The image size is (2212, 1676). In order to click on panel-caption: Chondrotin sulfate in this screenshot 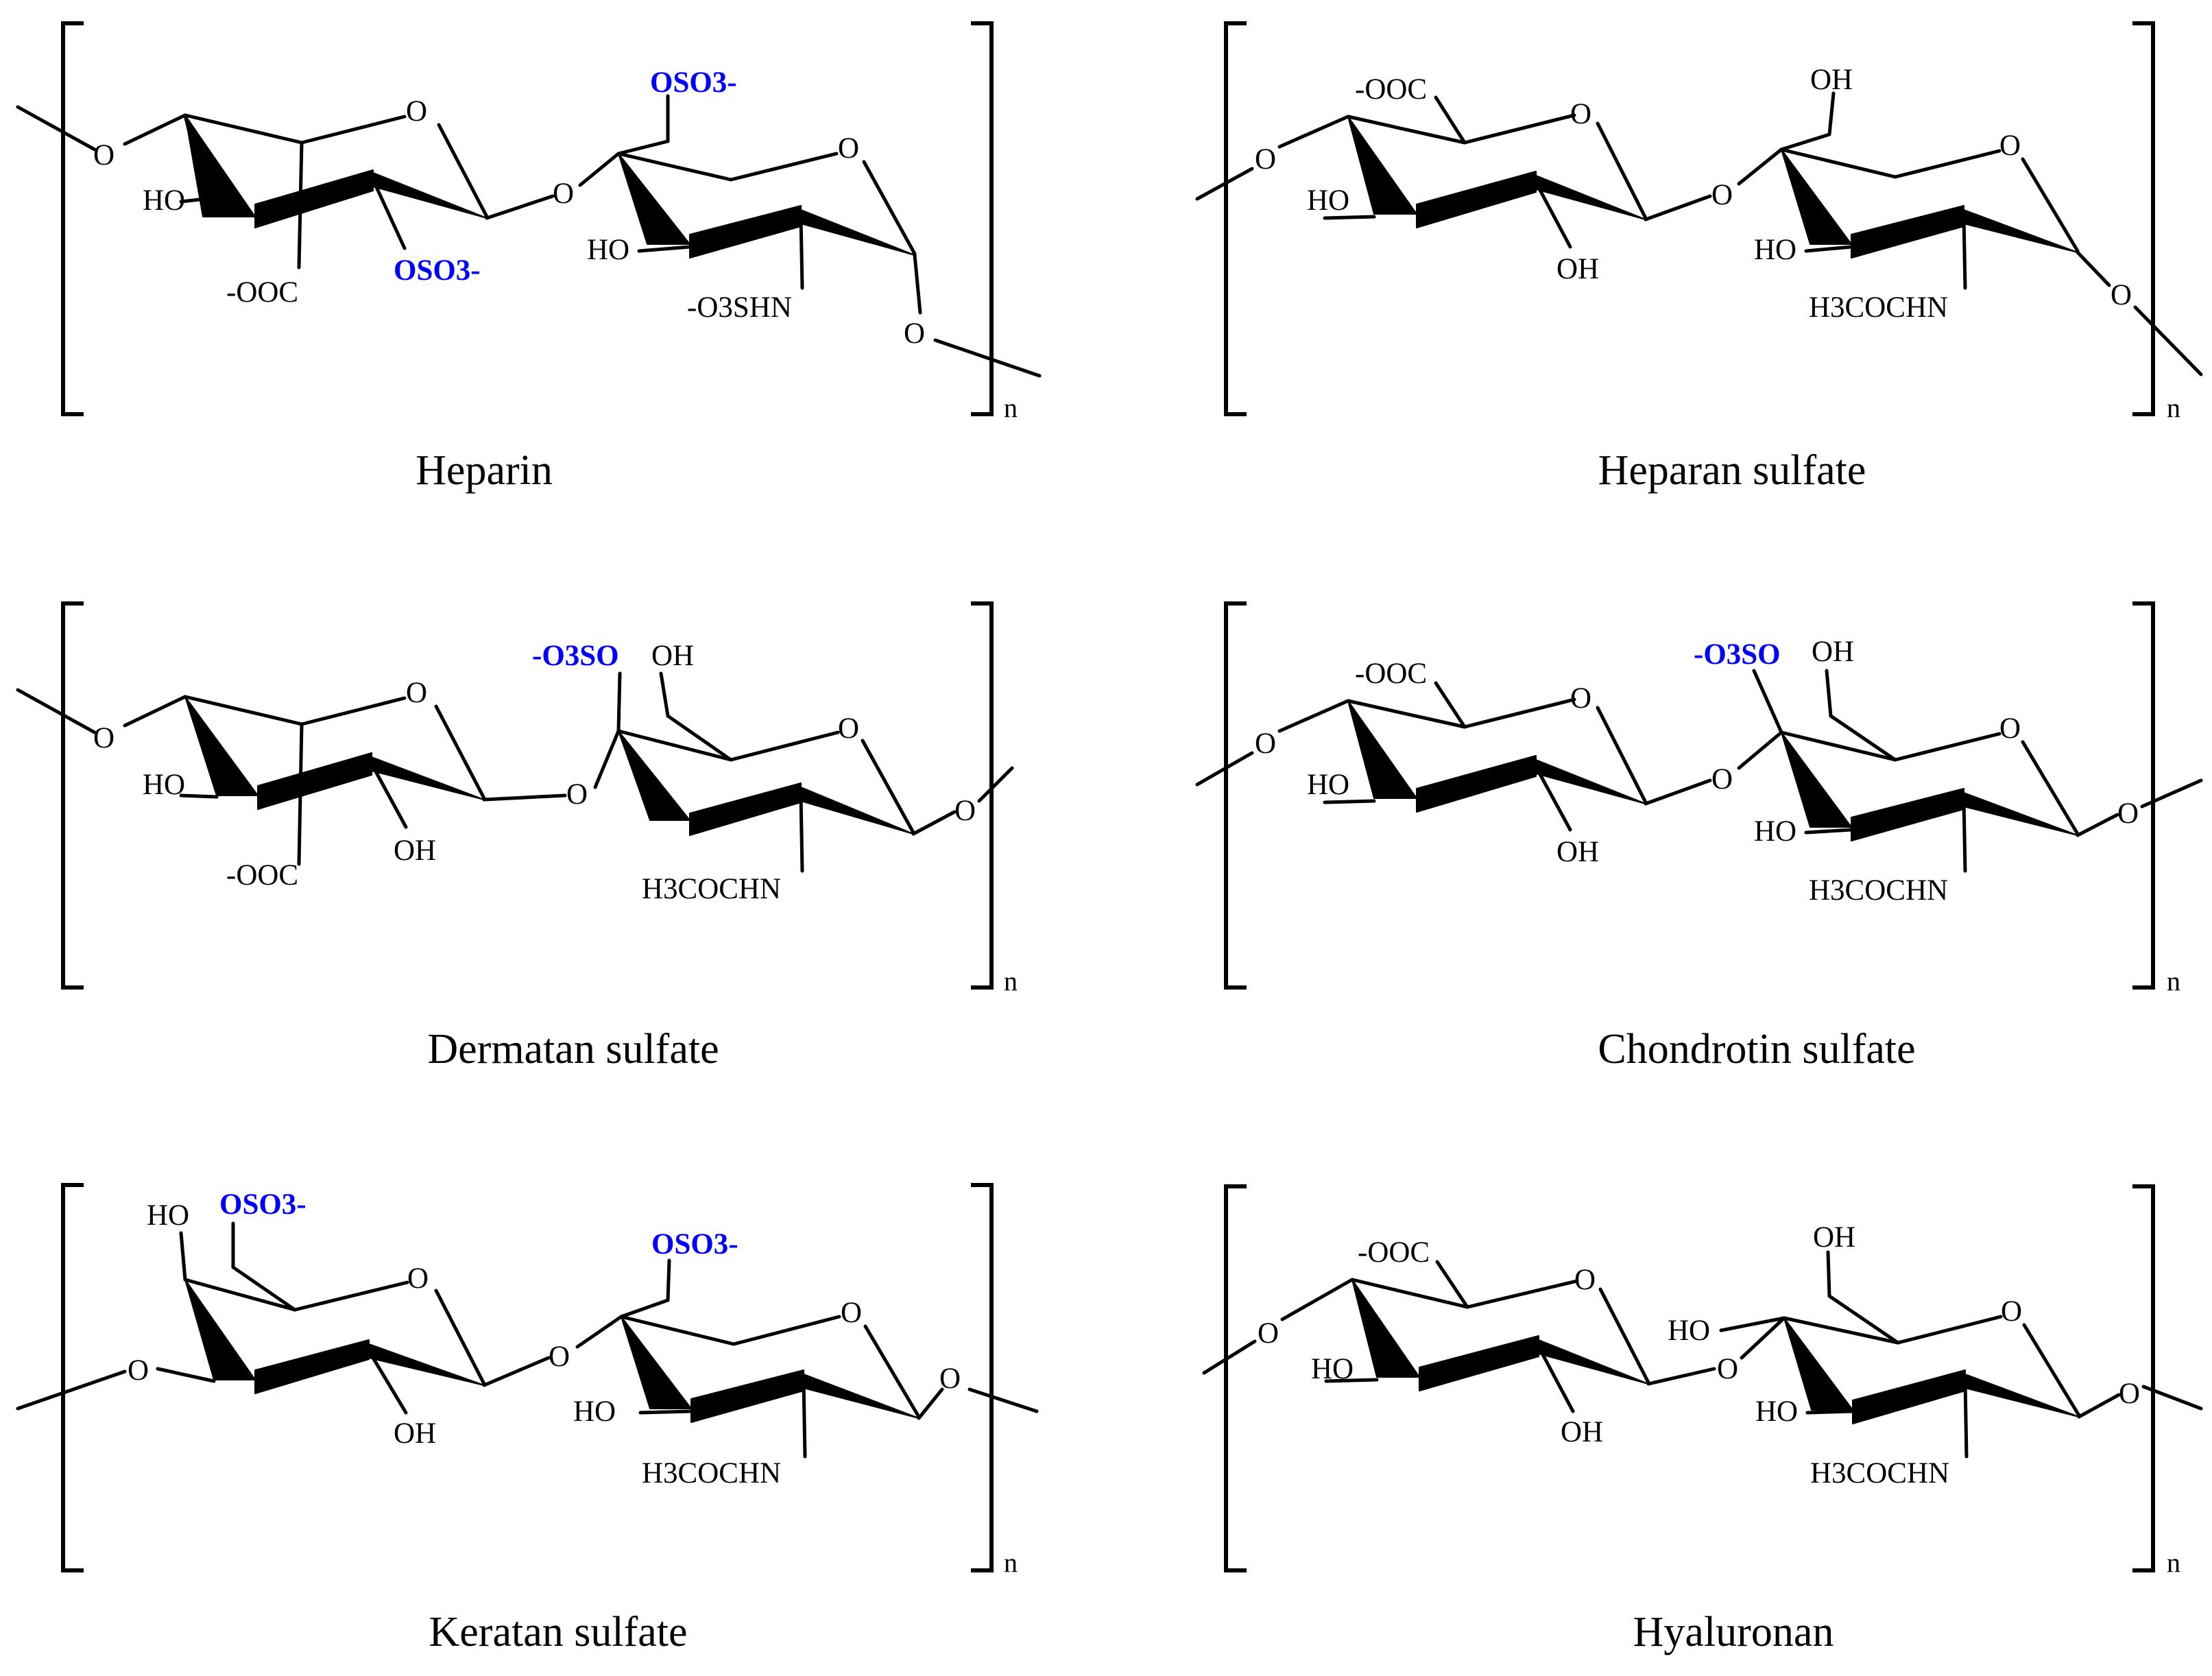, I will do `click(1756, 1049)`.